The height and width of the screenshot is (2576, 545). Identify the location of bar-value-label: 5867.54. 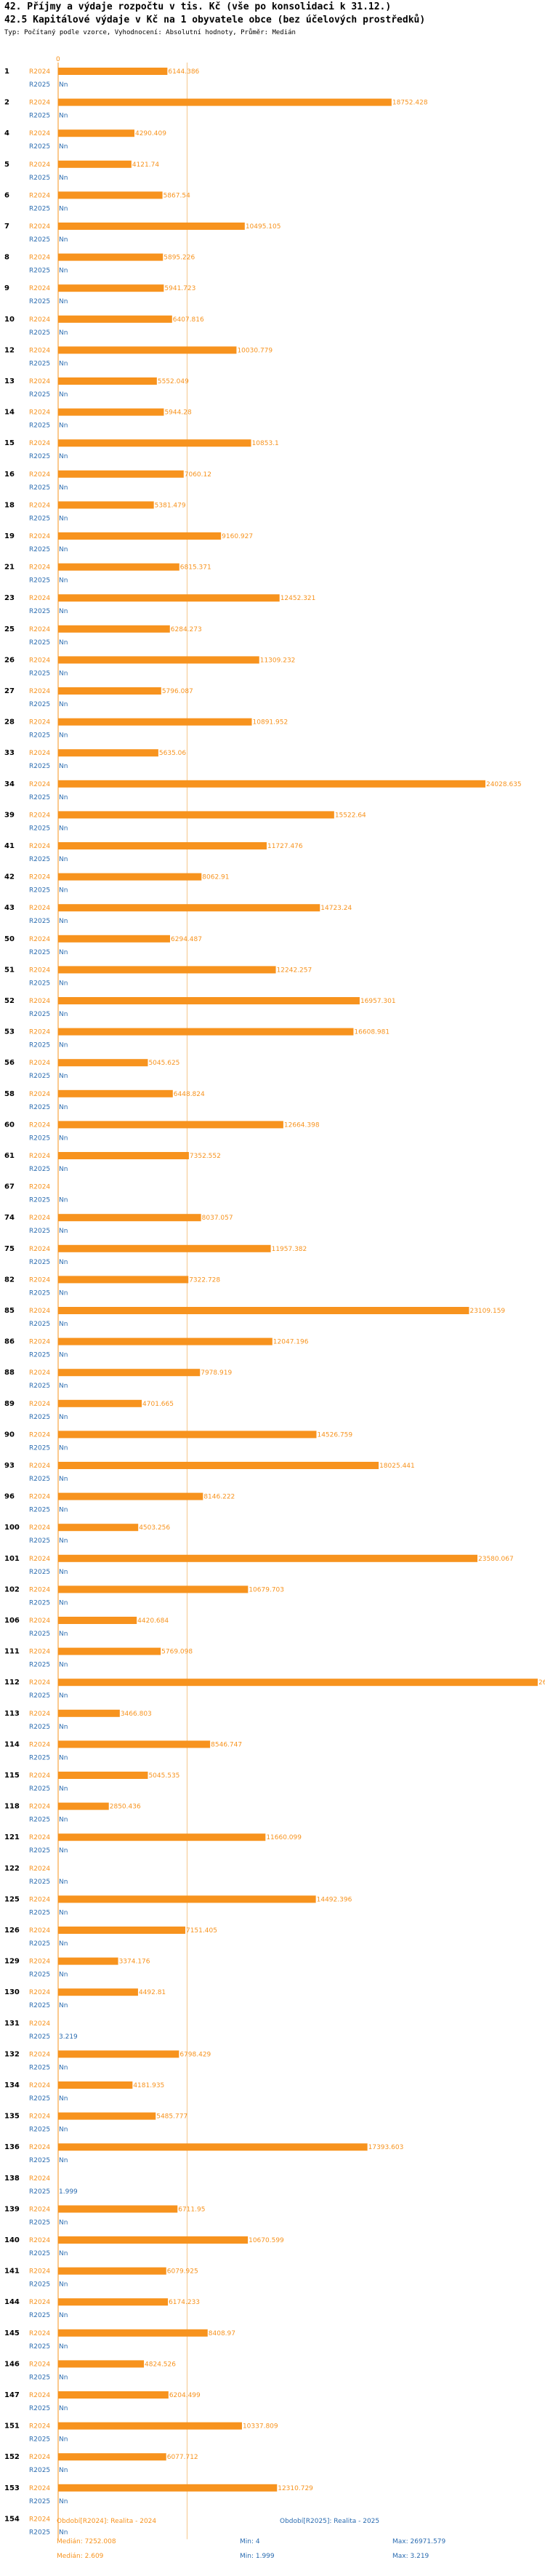
(177, 195).